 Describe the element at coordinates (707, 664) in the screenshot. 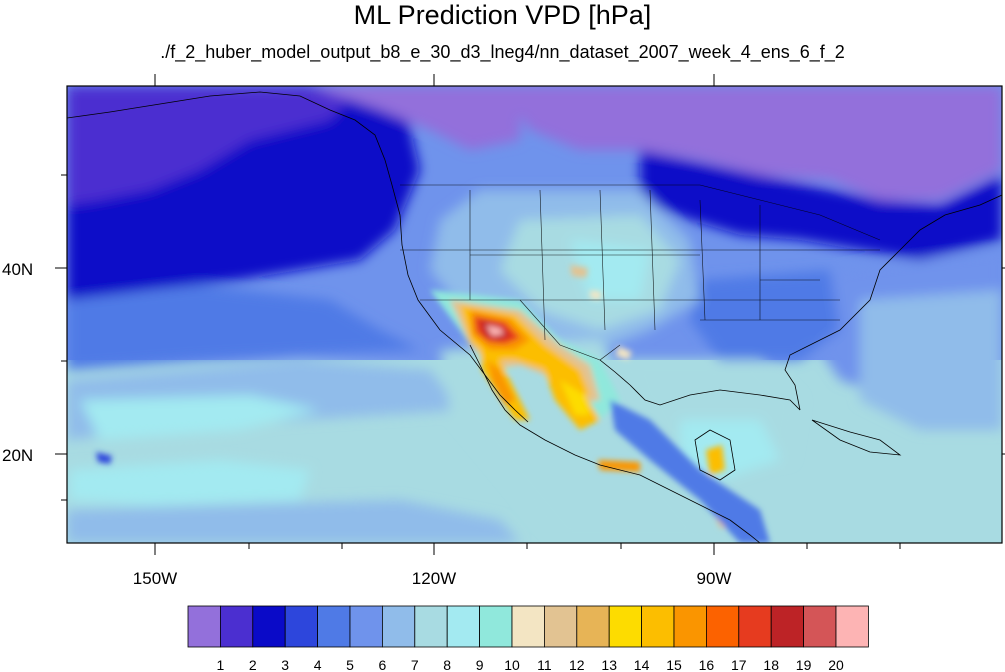

I see `colorbar-label: 16` at that location.